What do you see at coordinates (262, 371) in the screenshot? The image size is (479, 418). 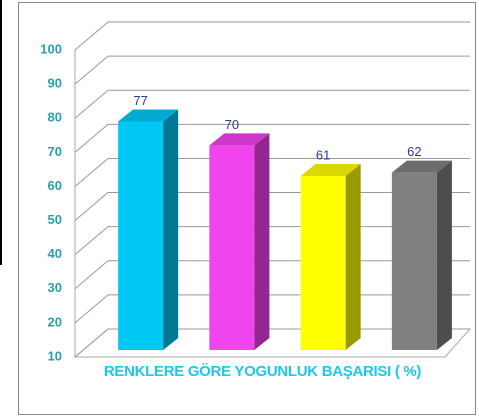 I see `x-axis-title: RENKLERE GÖRE YOGUNLUK BAŞARISI ( %)` at bounding box center [262, 371].